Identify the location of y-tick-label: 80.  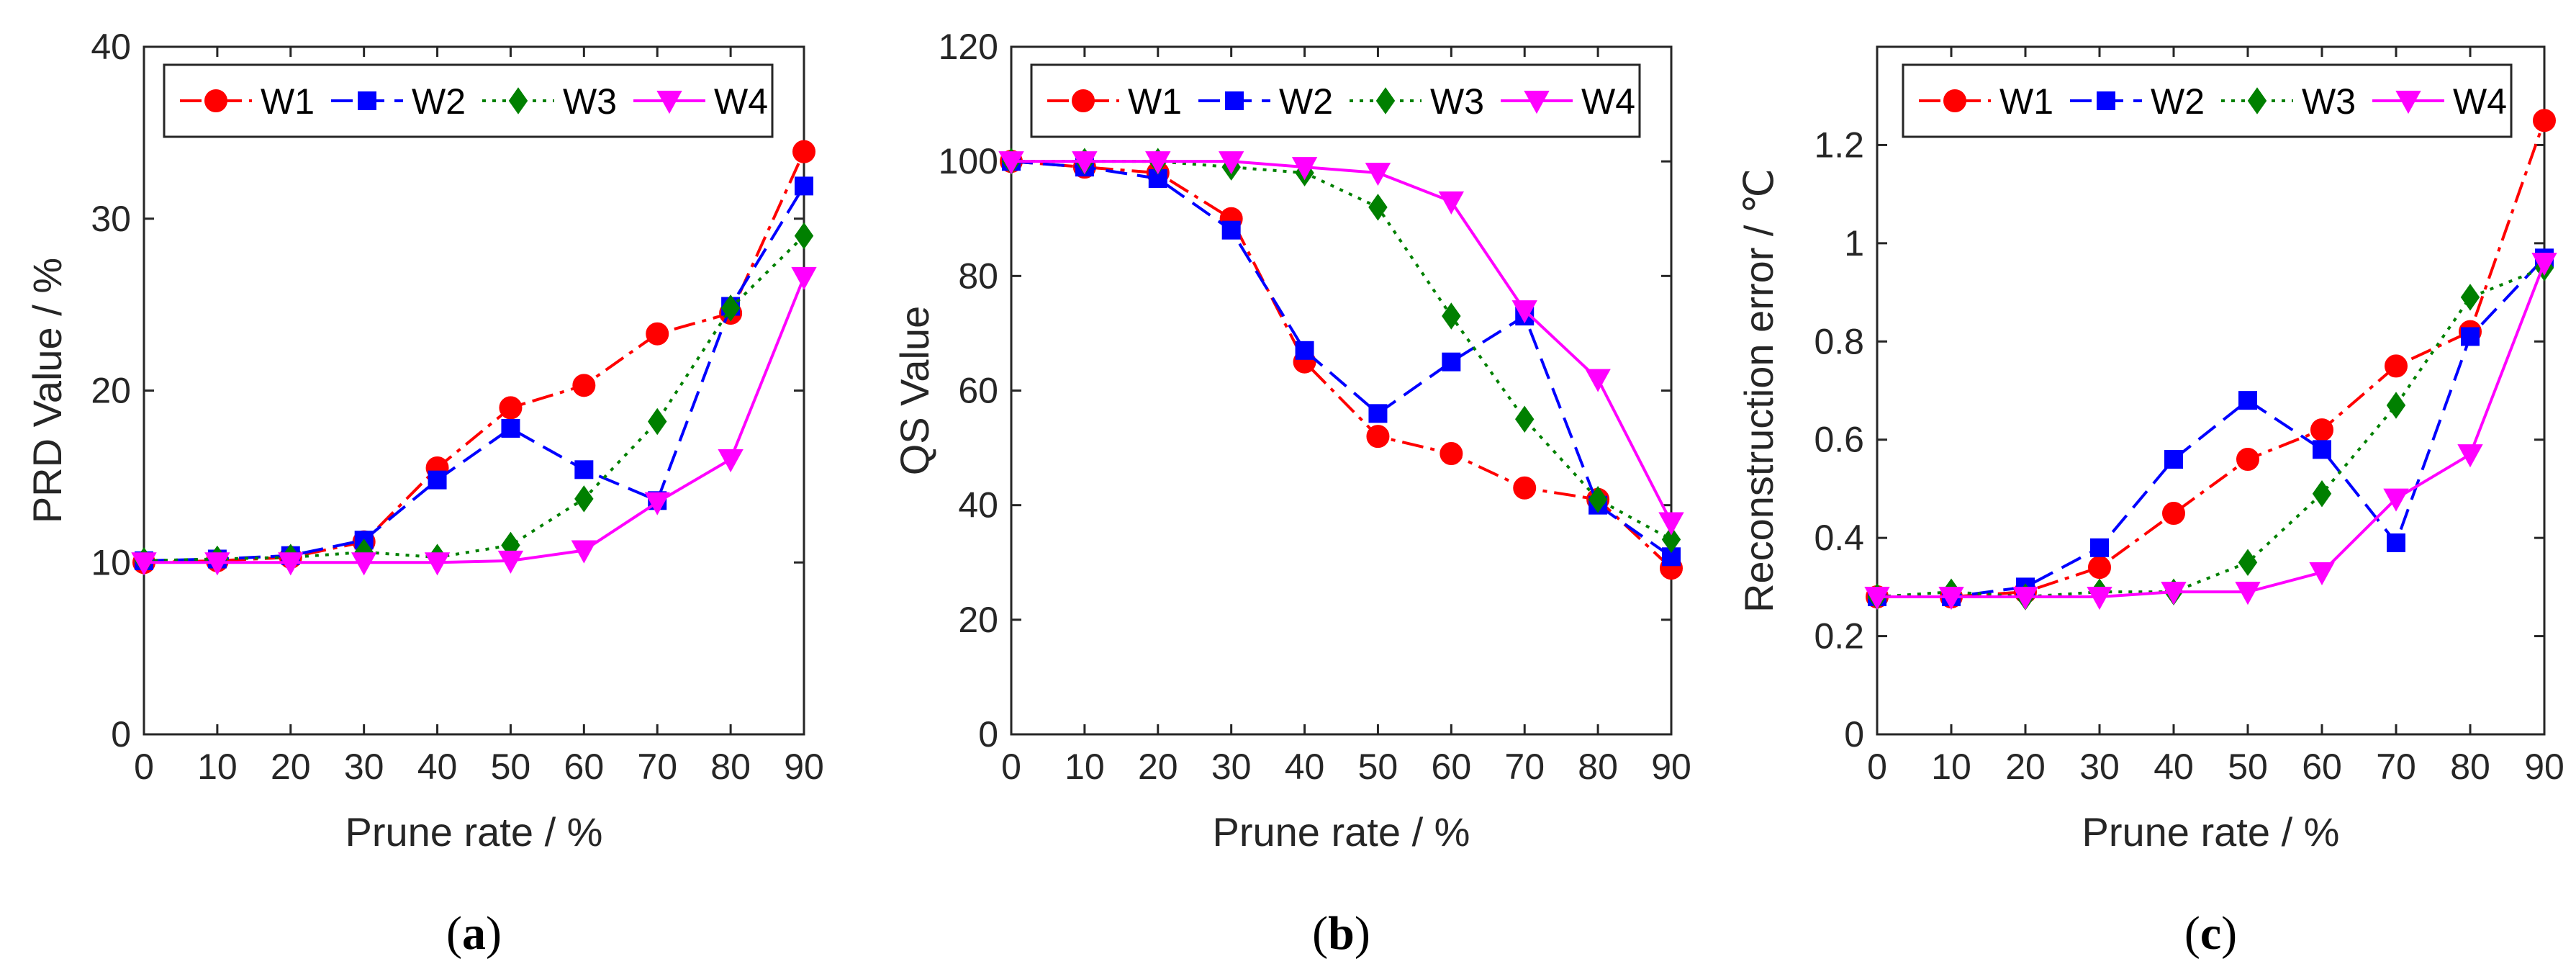
(978, 276).